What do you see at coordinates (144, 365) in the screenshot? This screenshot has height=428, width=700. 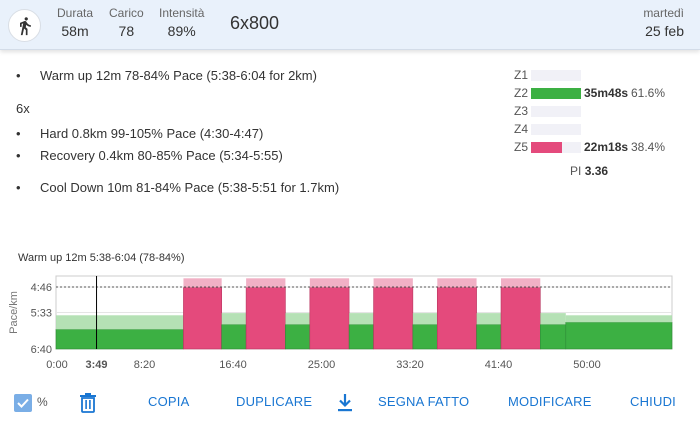 I see `x-tick-label: 8:20` at bounding box center [144, 365].